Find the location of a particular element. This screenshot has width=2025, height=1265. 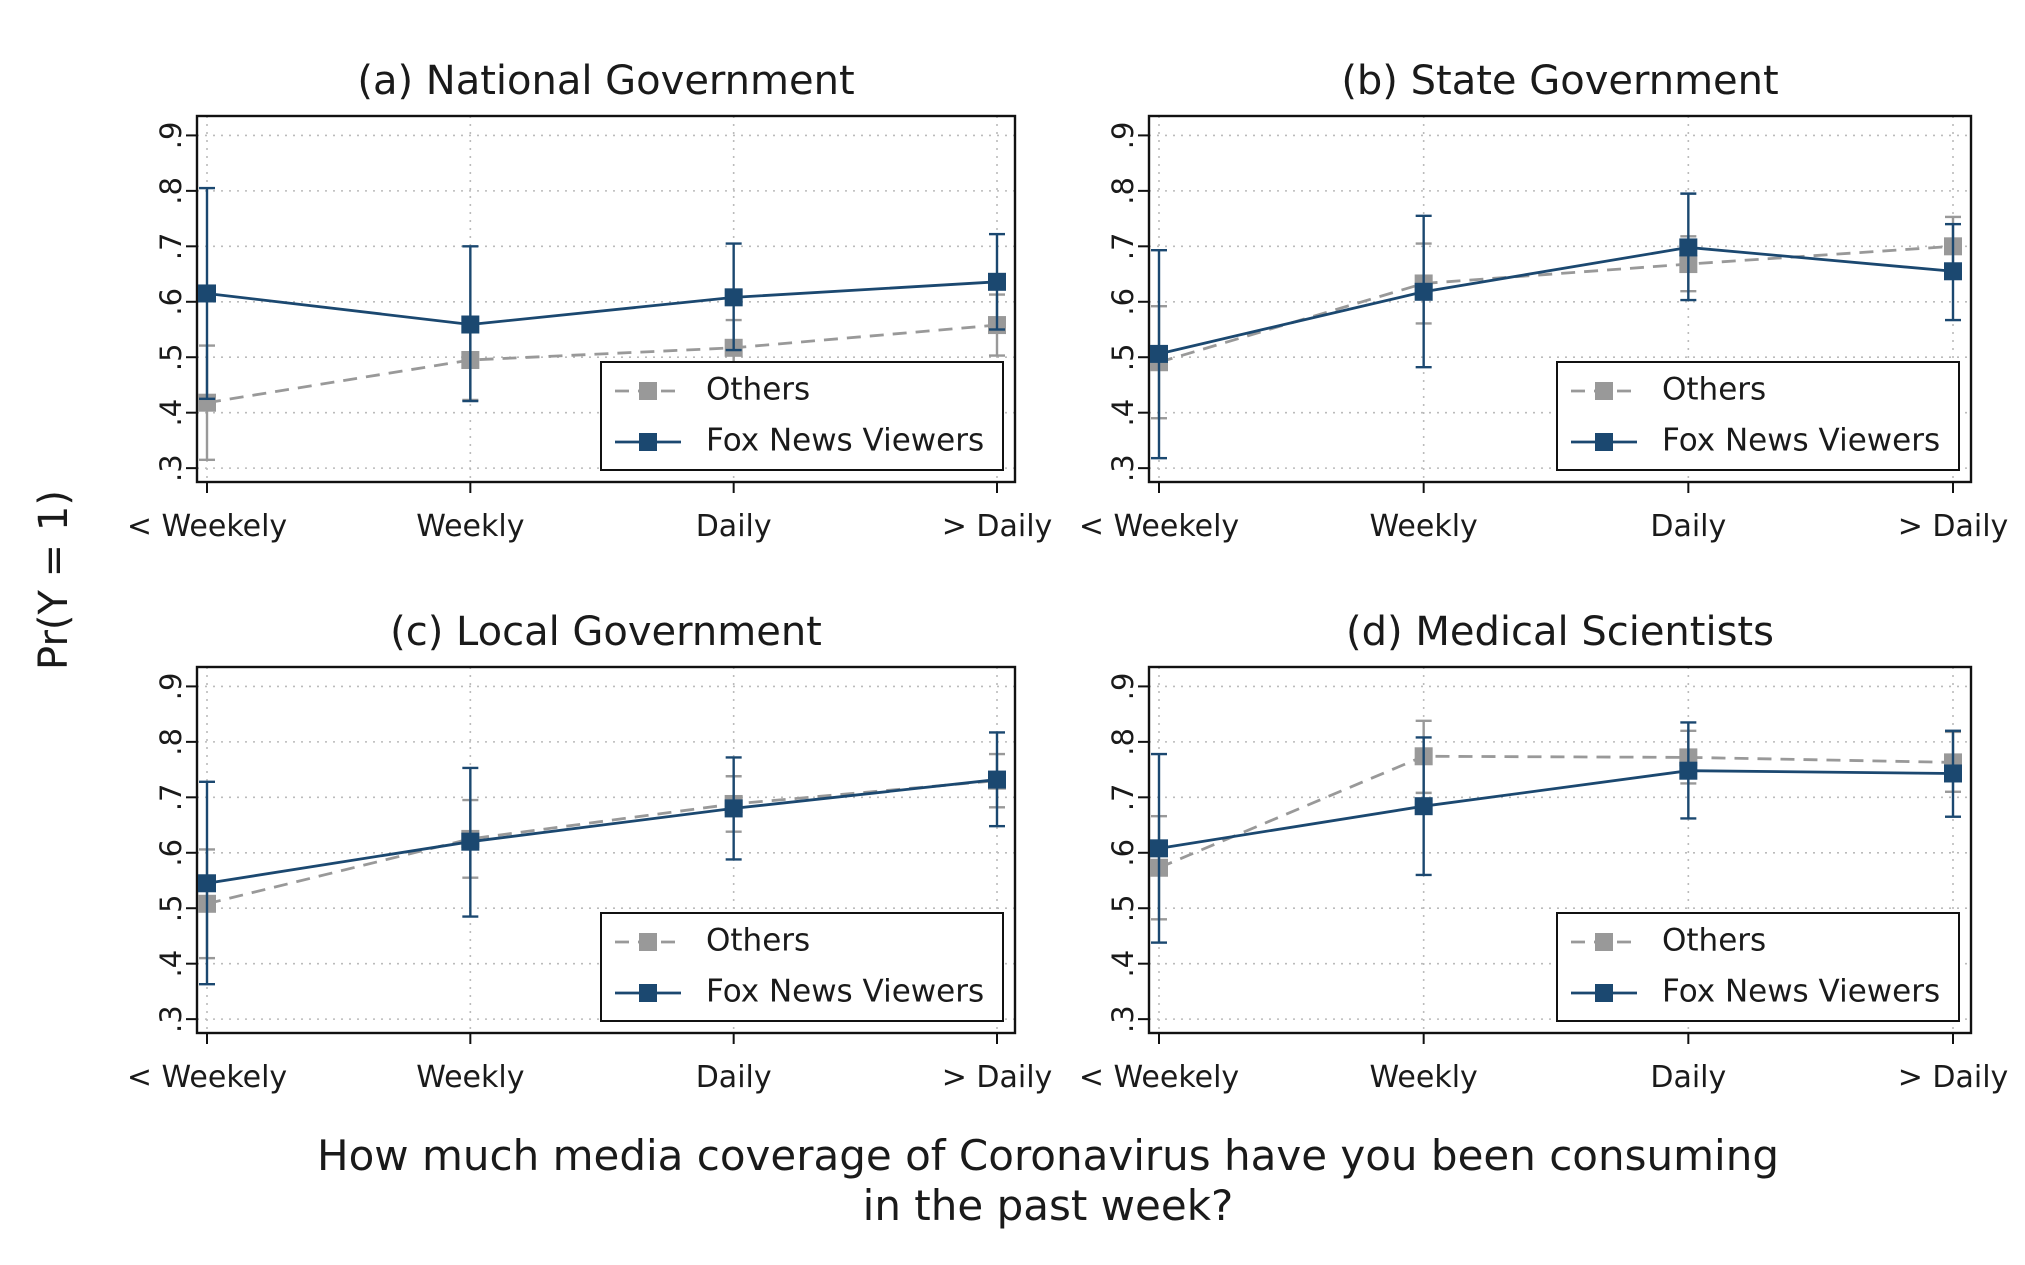

series-others is located at coordinates (1556, 820).